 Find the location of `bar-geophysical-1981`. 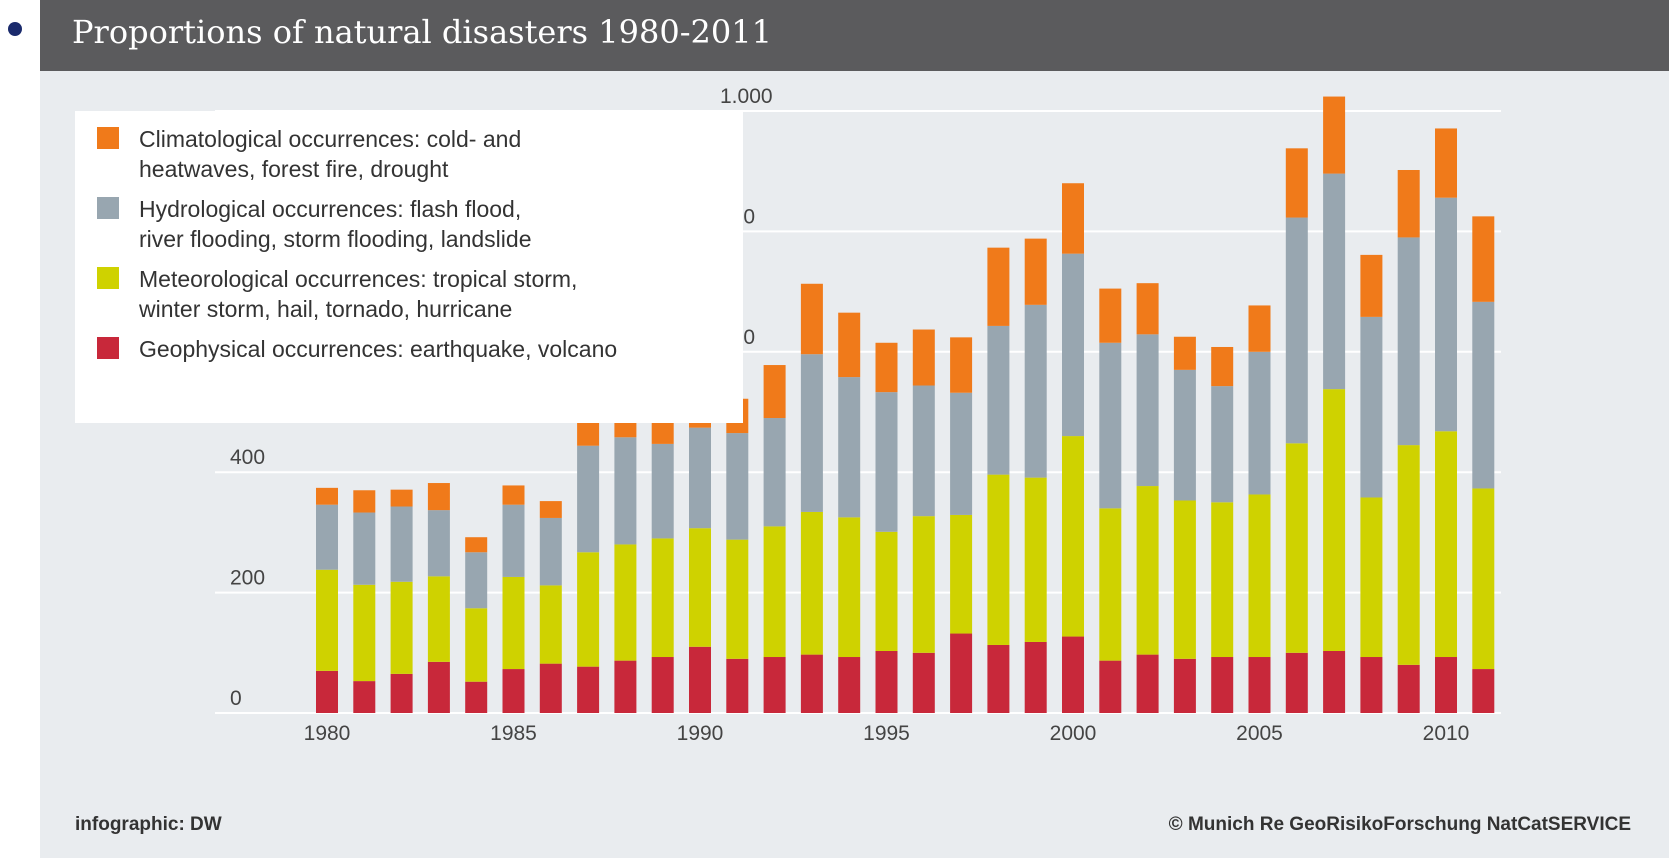

bar-geophysical-1981 is located at coordinates (364, 697).